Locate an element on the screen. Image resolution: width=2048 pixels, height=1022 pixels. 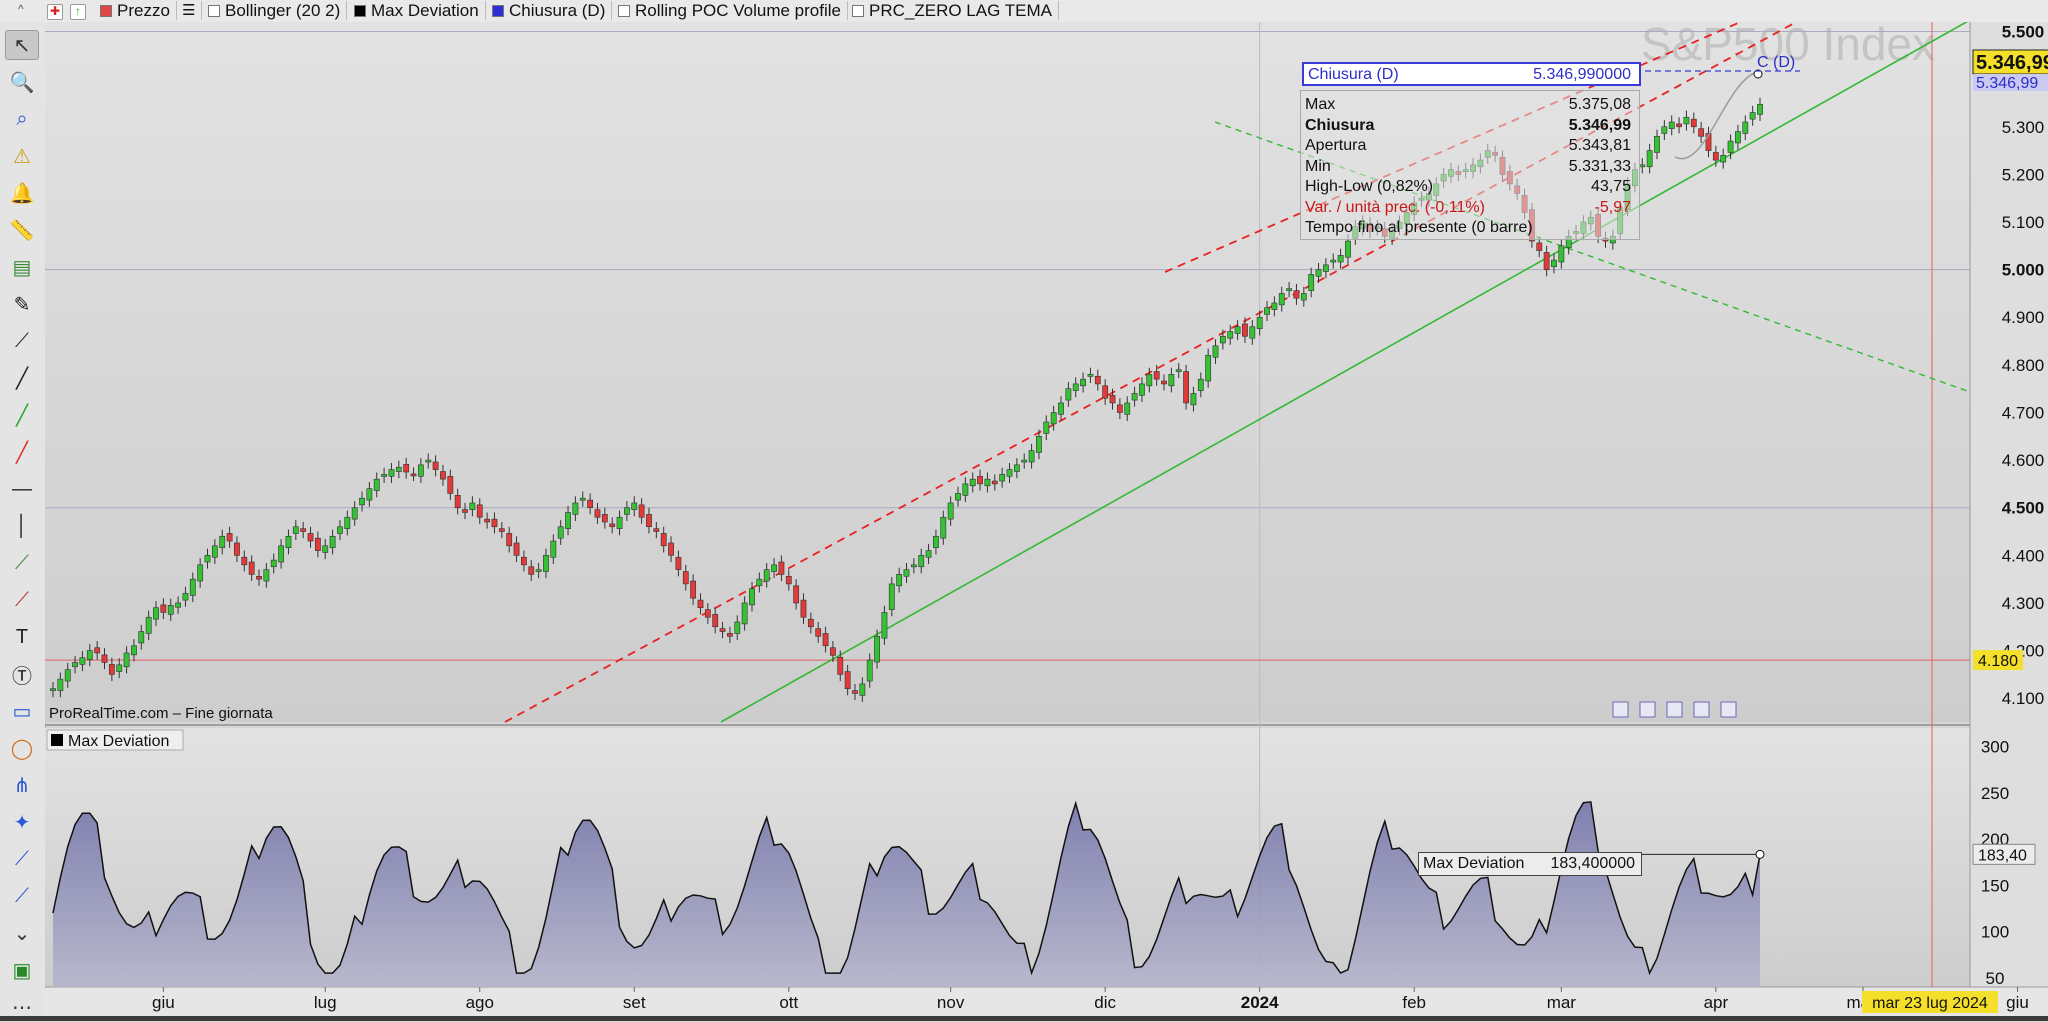
add-indicator-icon: ↑ is located at coordinates (78, 11).